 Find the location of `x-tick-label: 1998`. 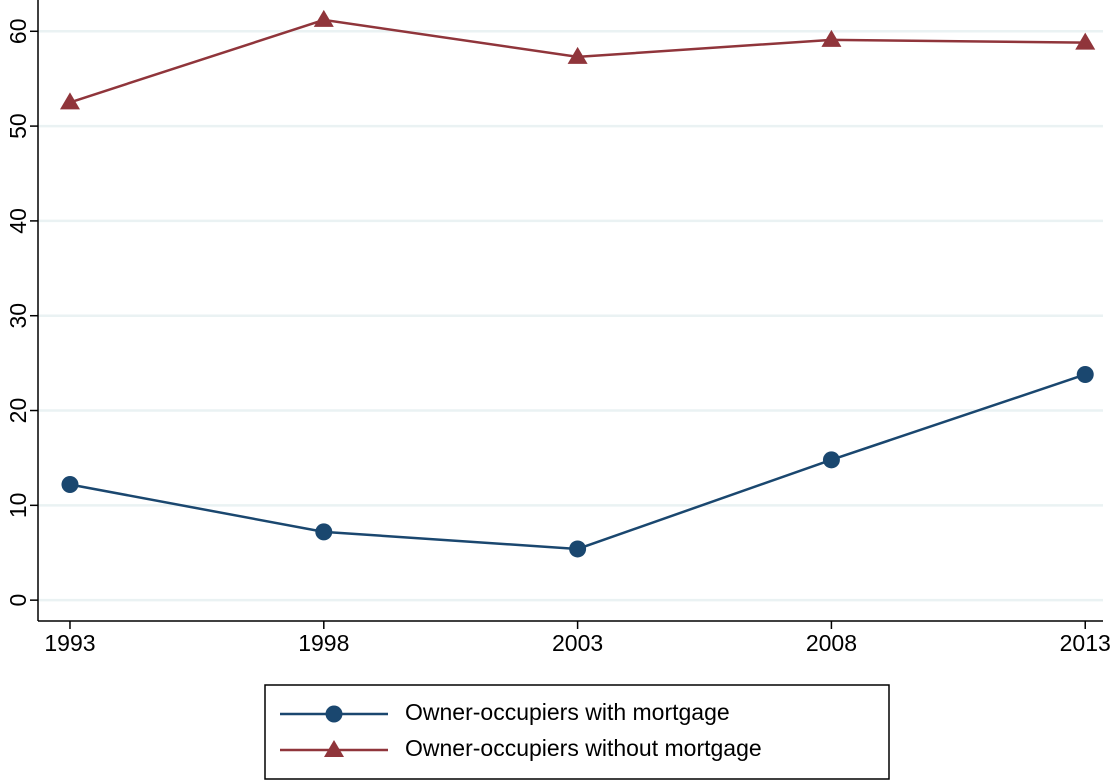

x-tick-label: 1998 is located at coordinates (323, 643).